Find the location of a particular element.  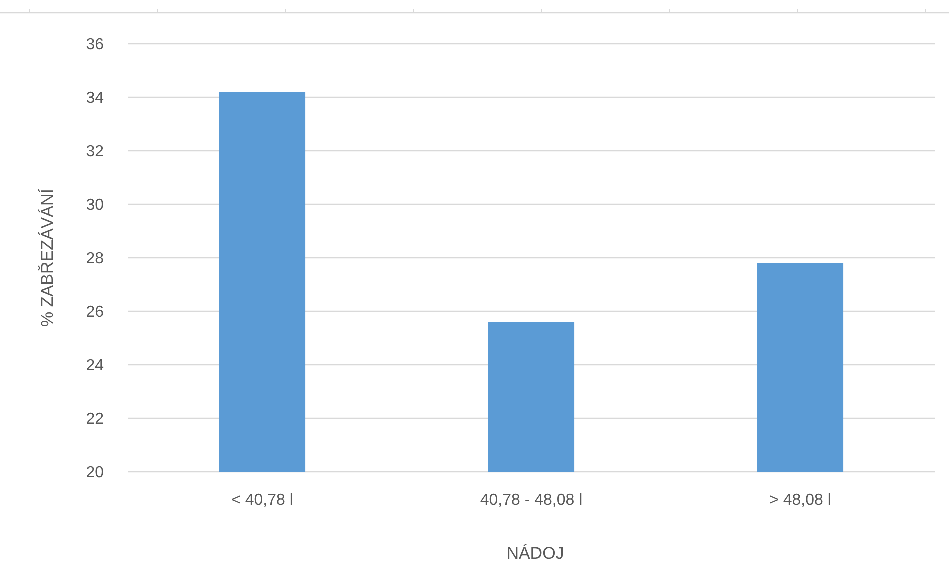

x-axis-title: NÁDOJ is located at coordinates (535, 553).